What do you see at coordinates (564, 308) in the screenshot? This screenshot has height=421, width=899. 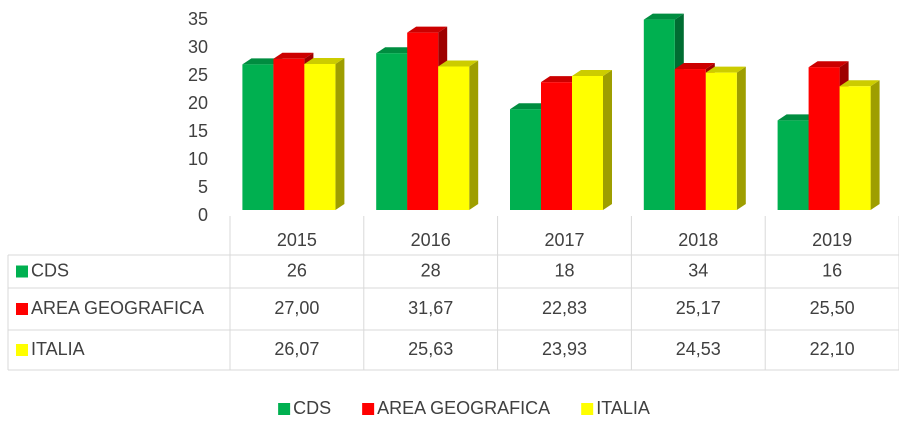 I see `table-cell: 22,83` at bounding box center [564, 308].